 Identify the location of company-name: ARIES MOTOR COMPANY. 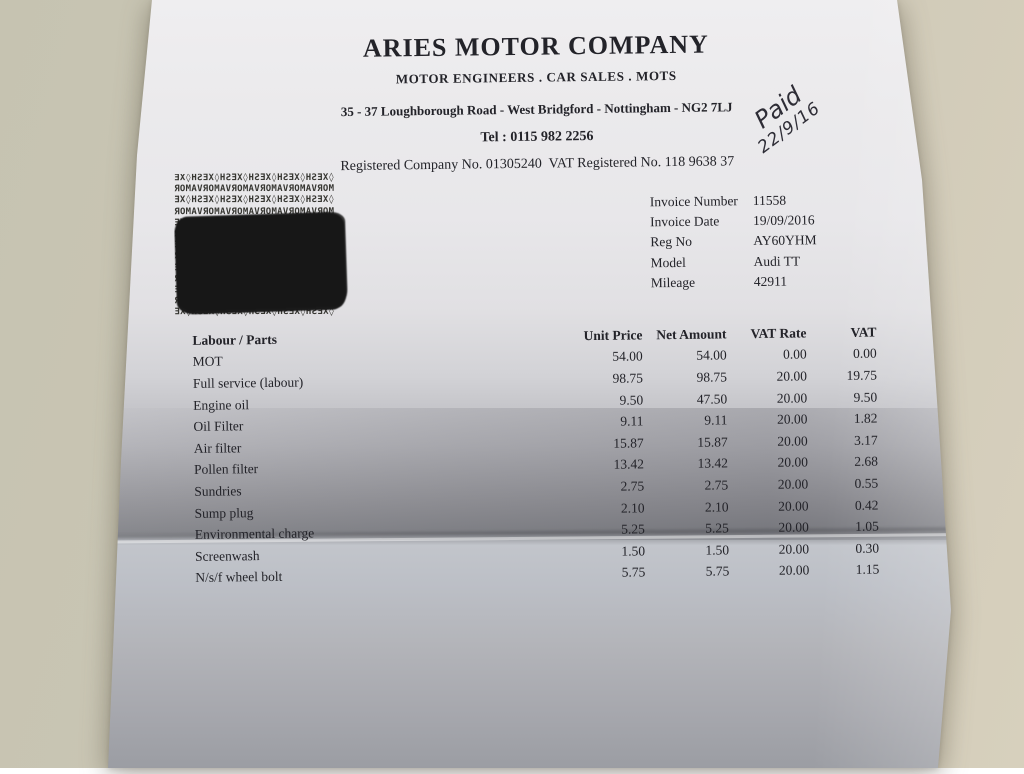
(536, 46).